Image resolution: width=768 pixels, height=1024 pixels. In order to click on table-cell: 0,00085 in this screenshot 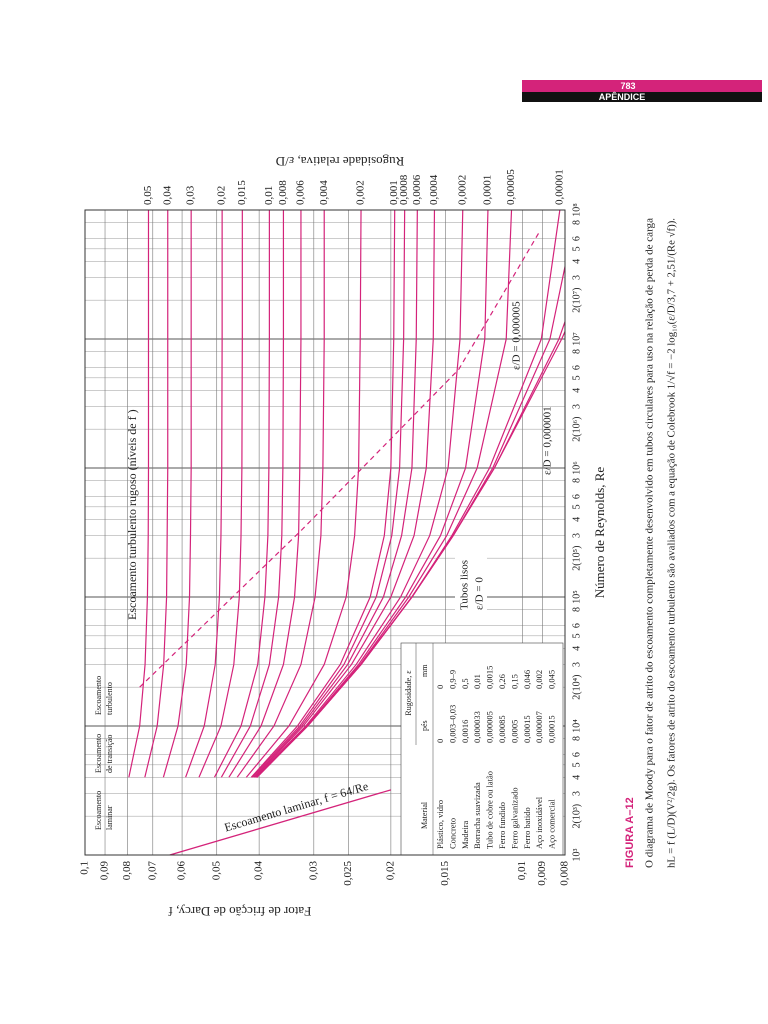, I will do `click(502, 729)`.